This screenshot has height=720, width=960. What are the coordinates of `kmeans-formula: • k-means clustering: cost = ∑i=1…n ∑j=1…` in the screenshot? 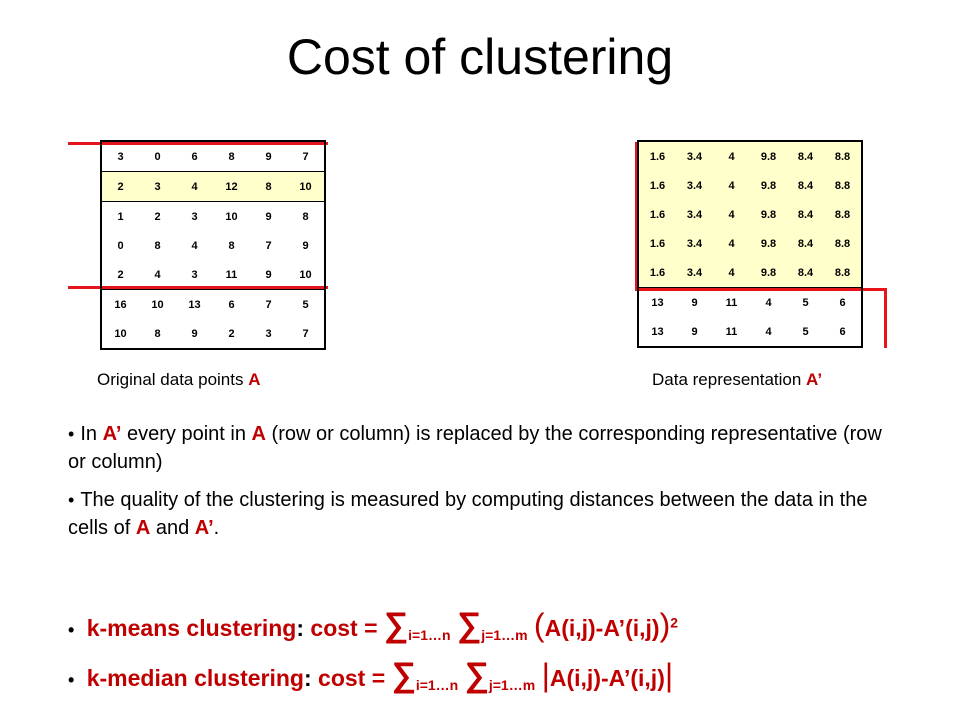 It's located at (373, 625).